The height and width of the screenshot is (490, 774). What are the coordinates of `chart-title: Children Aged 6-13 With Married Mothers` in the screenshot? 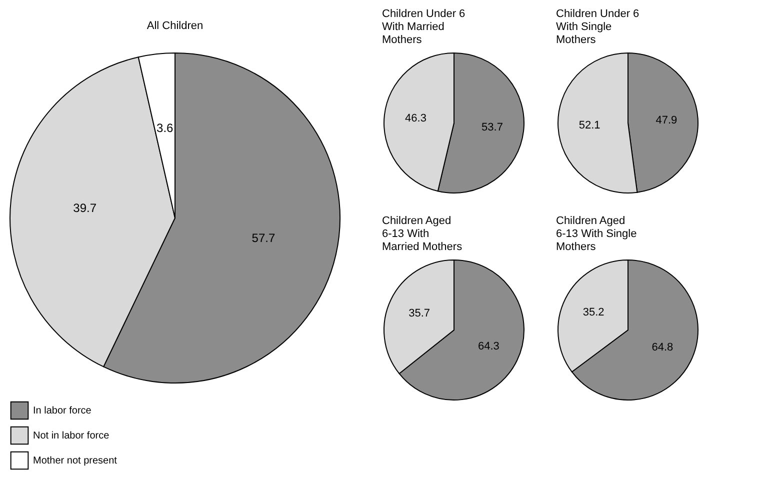 It's located at (422, 234).